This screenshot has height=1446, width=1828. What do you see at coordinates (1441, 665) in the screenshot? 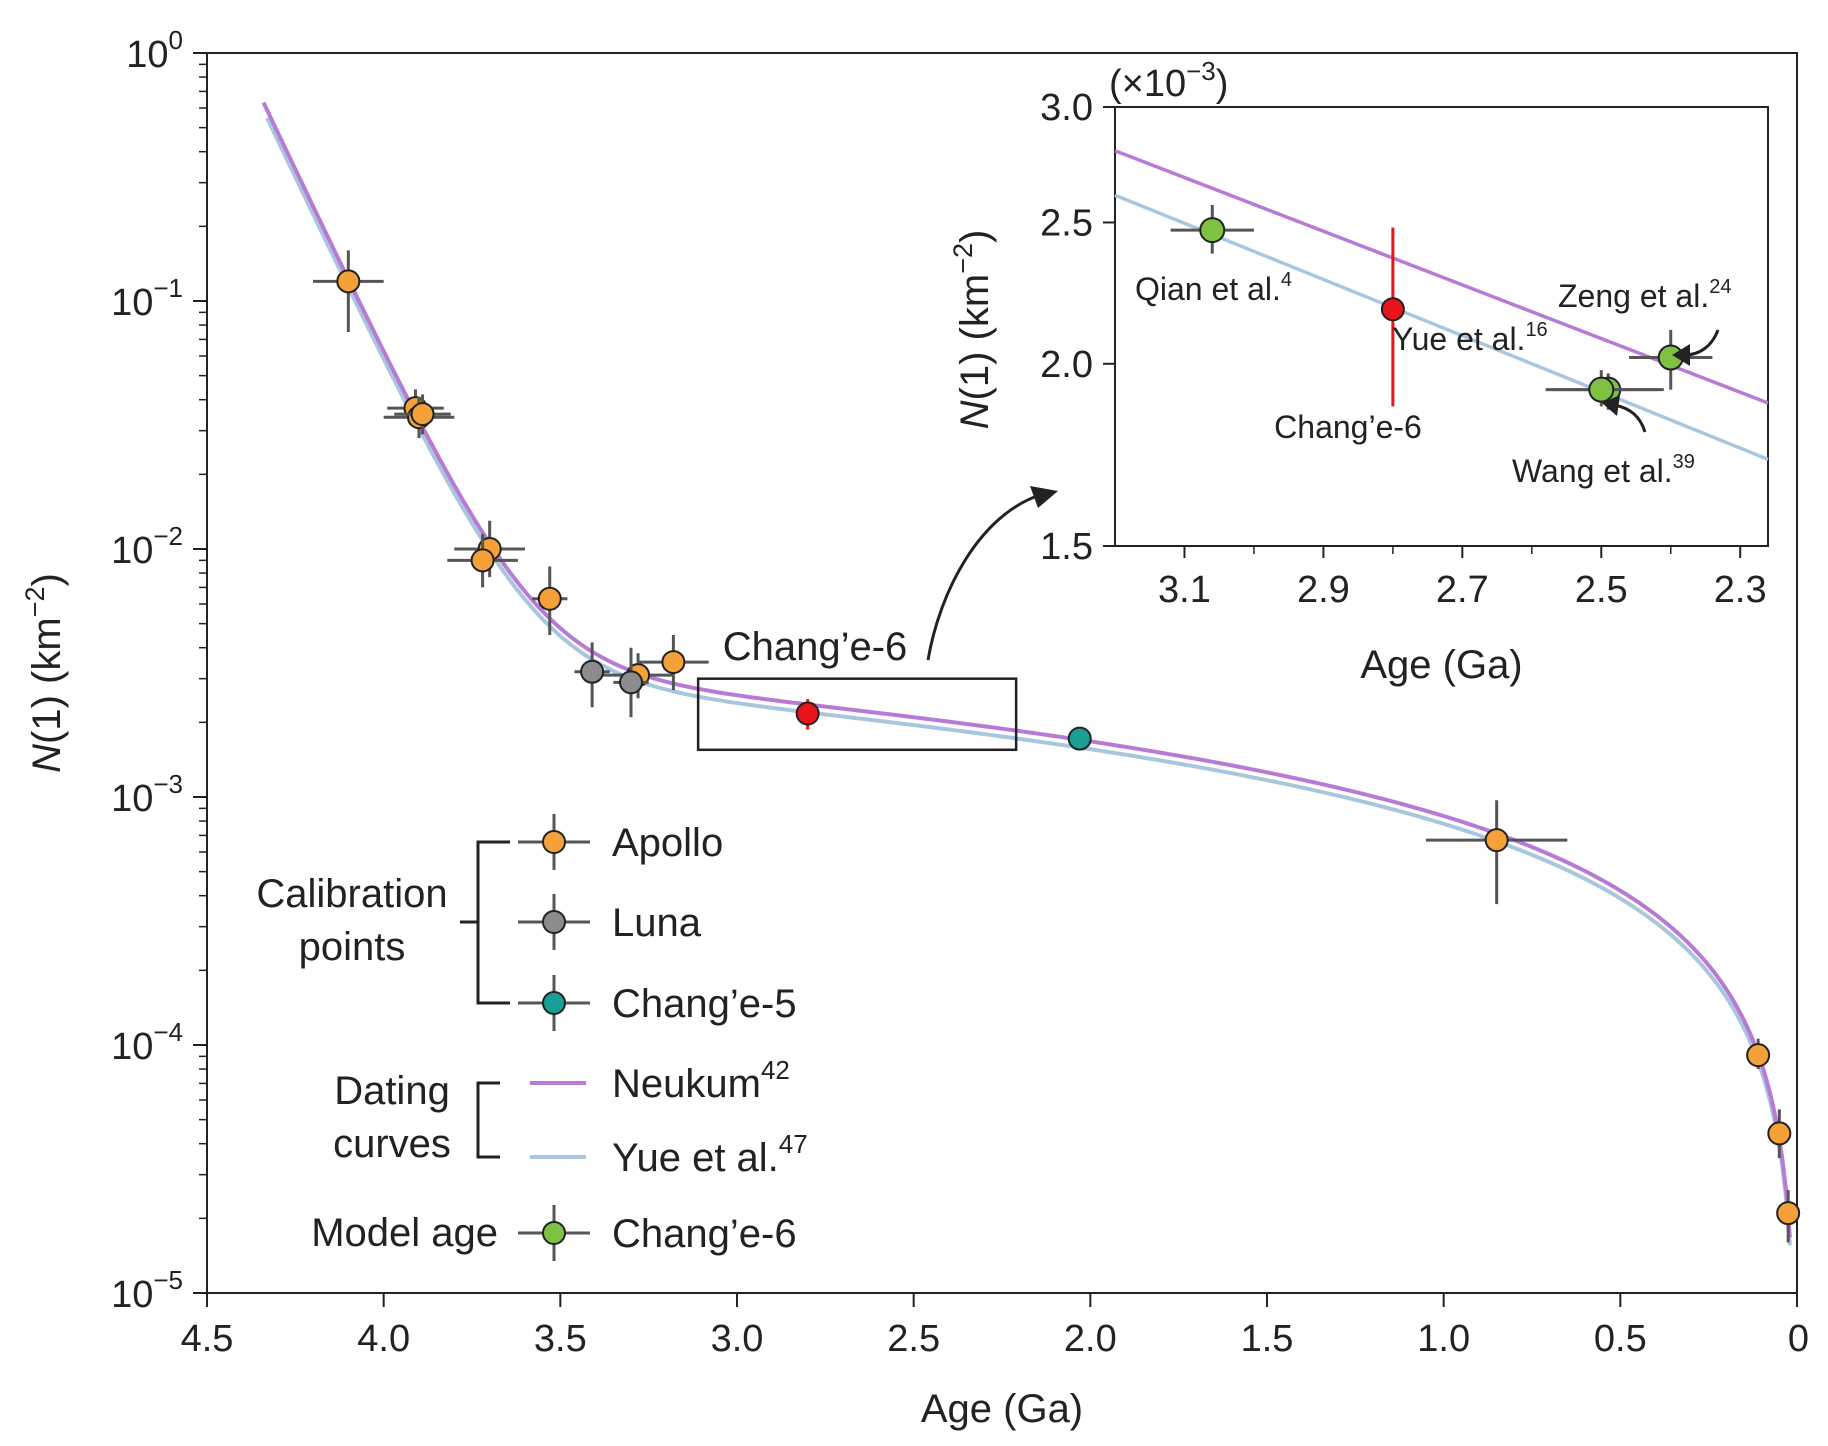
I see `inset-x-axis-title: Age (Ga)` at bounding box center [1441, 665].